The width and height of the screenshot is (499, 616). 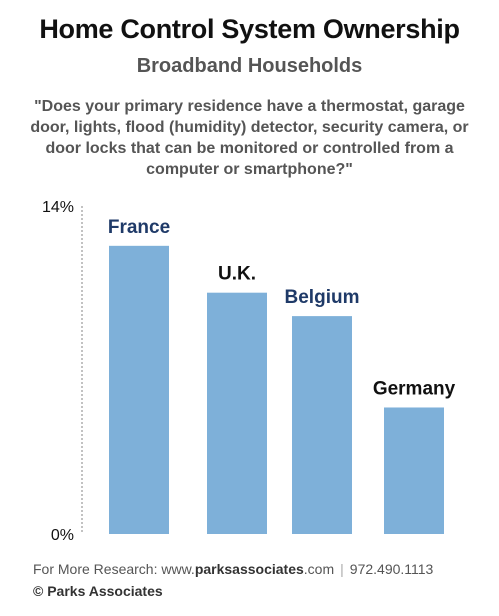 What do you see at coordinates (98, 591) in the screenshot?
I see `copyright: © Parks Associates` at bounding box center [98, 591].